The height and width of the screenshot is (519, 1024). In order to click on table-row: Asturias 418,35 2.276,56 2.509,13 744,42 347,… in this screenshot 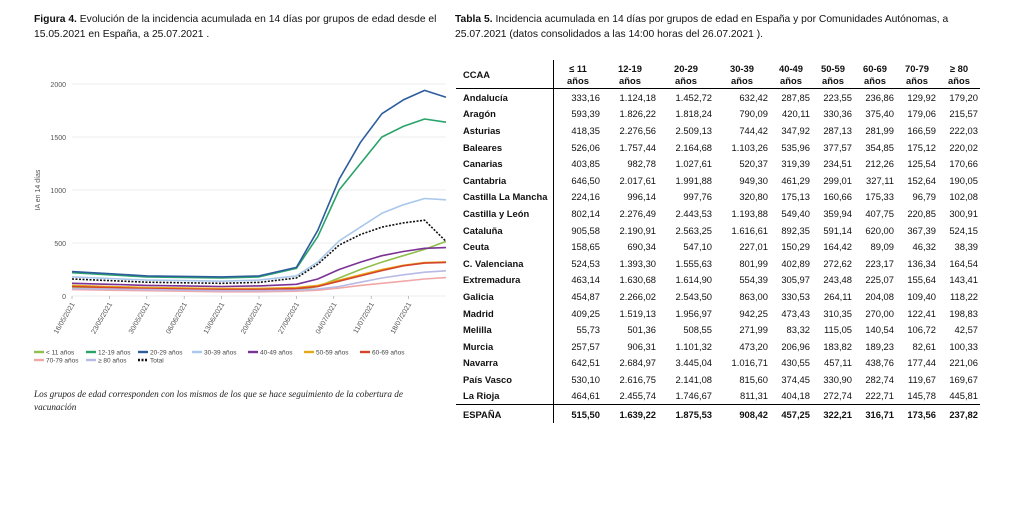, I will do `click(718, 130)`.